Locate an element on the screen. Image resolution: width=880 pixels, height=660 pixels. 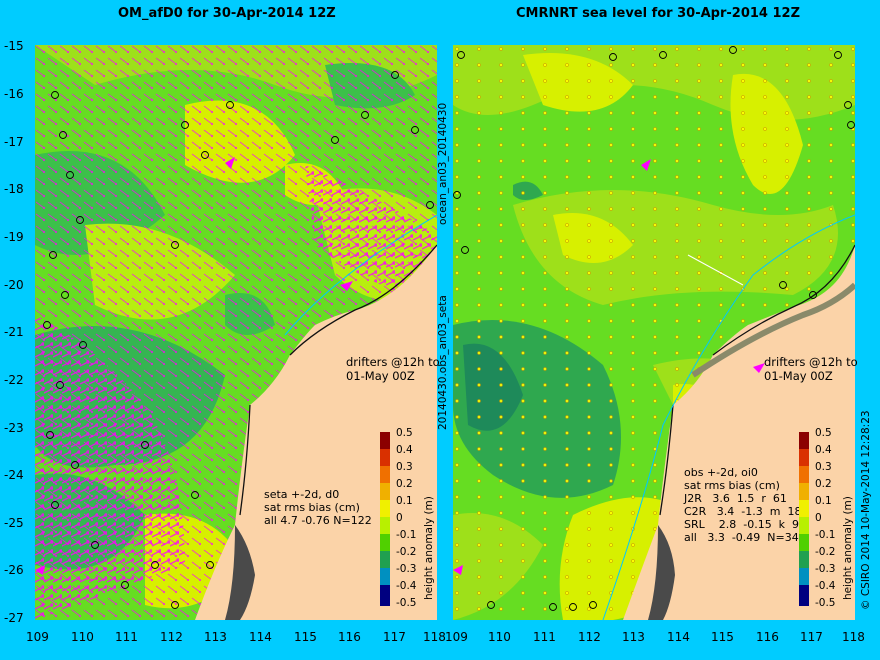
left-panel-title: OM_afD0 for 30-Apr-2014 12Z is located at coordinates (227, 13).